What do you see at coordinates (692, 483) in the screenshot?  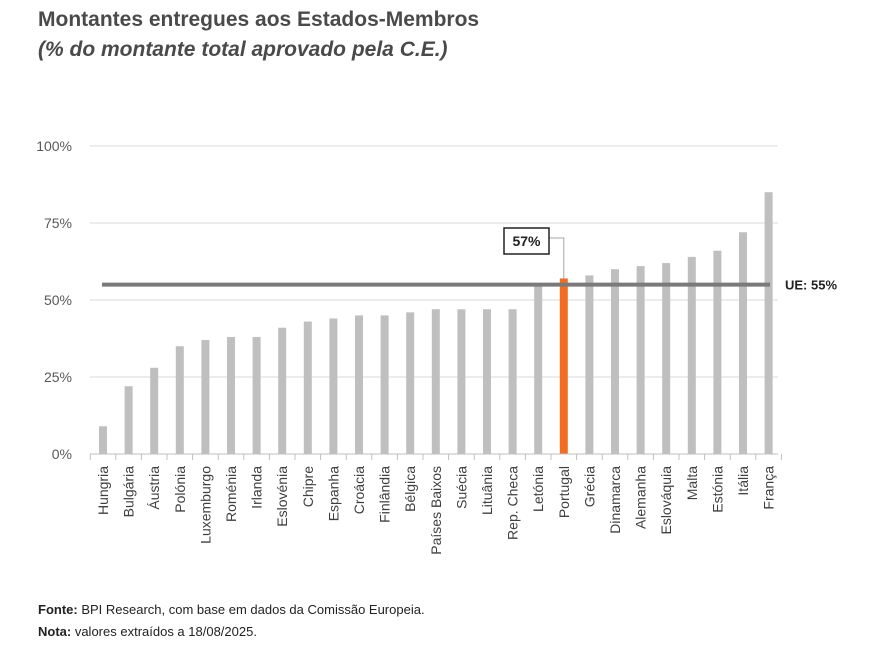 I see `x-tick-label: Malta` at bounding box center [692, 483].